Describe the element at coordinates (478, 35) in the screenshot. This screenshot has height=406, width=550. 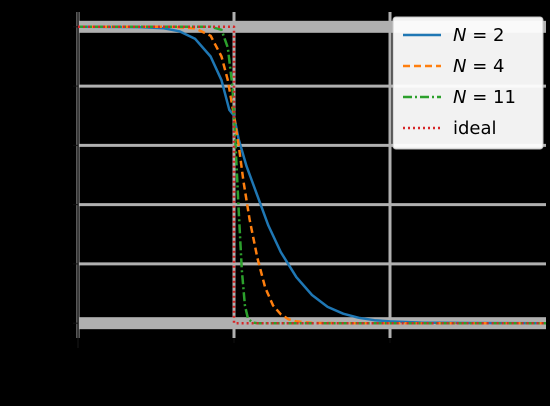
I see `legend-label-1: N = 2` at that location.